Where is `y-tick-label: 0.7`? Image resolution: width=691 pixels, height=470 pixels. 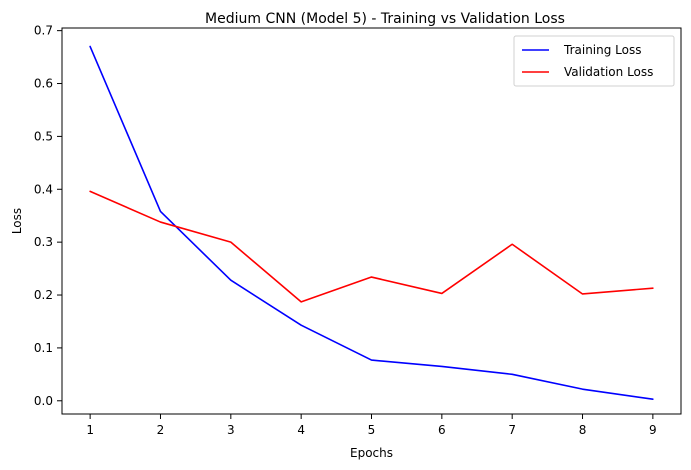
y-tick-label: 0.7 is located at coordinates (43, 31).